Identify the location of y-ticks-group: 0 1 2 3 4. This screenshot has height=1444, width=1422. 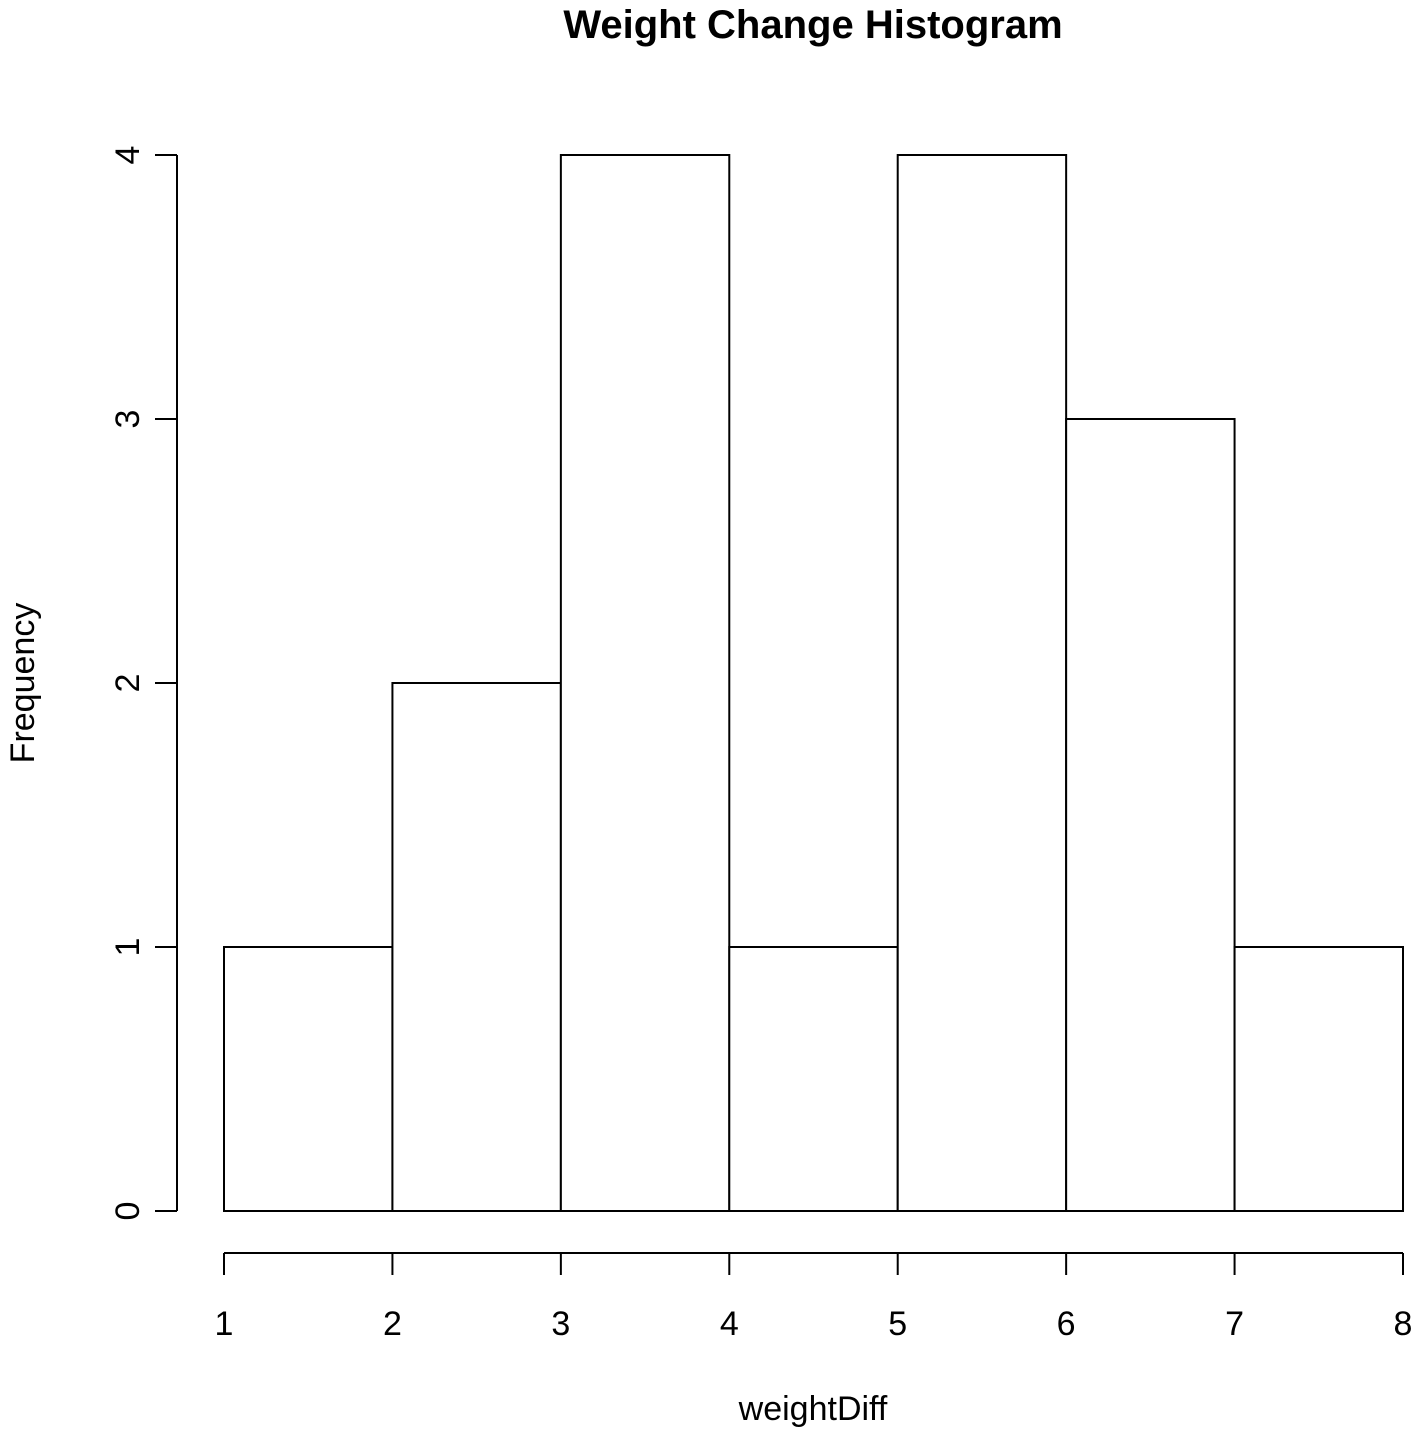
(143, 683).